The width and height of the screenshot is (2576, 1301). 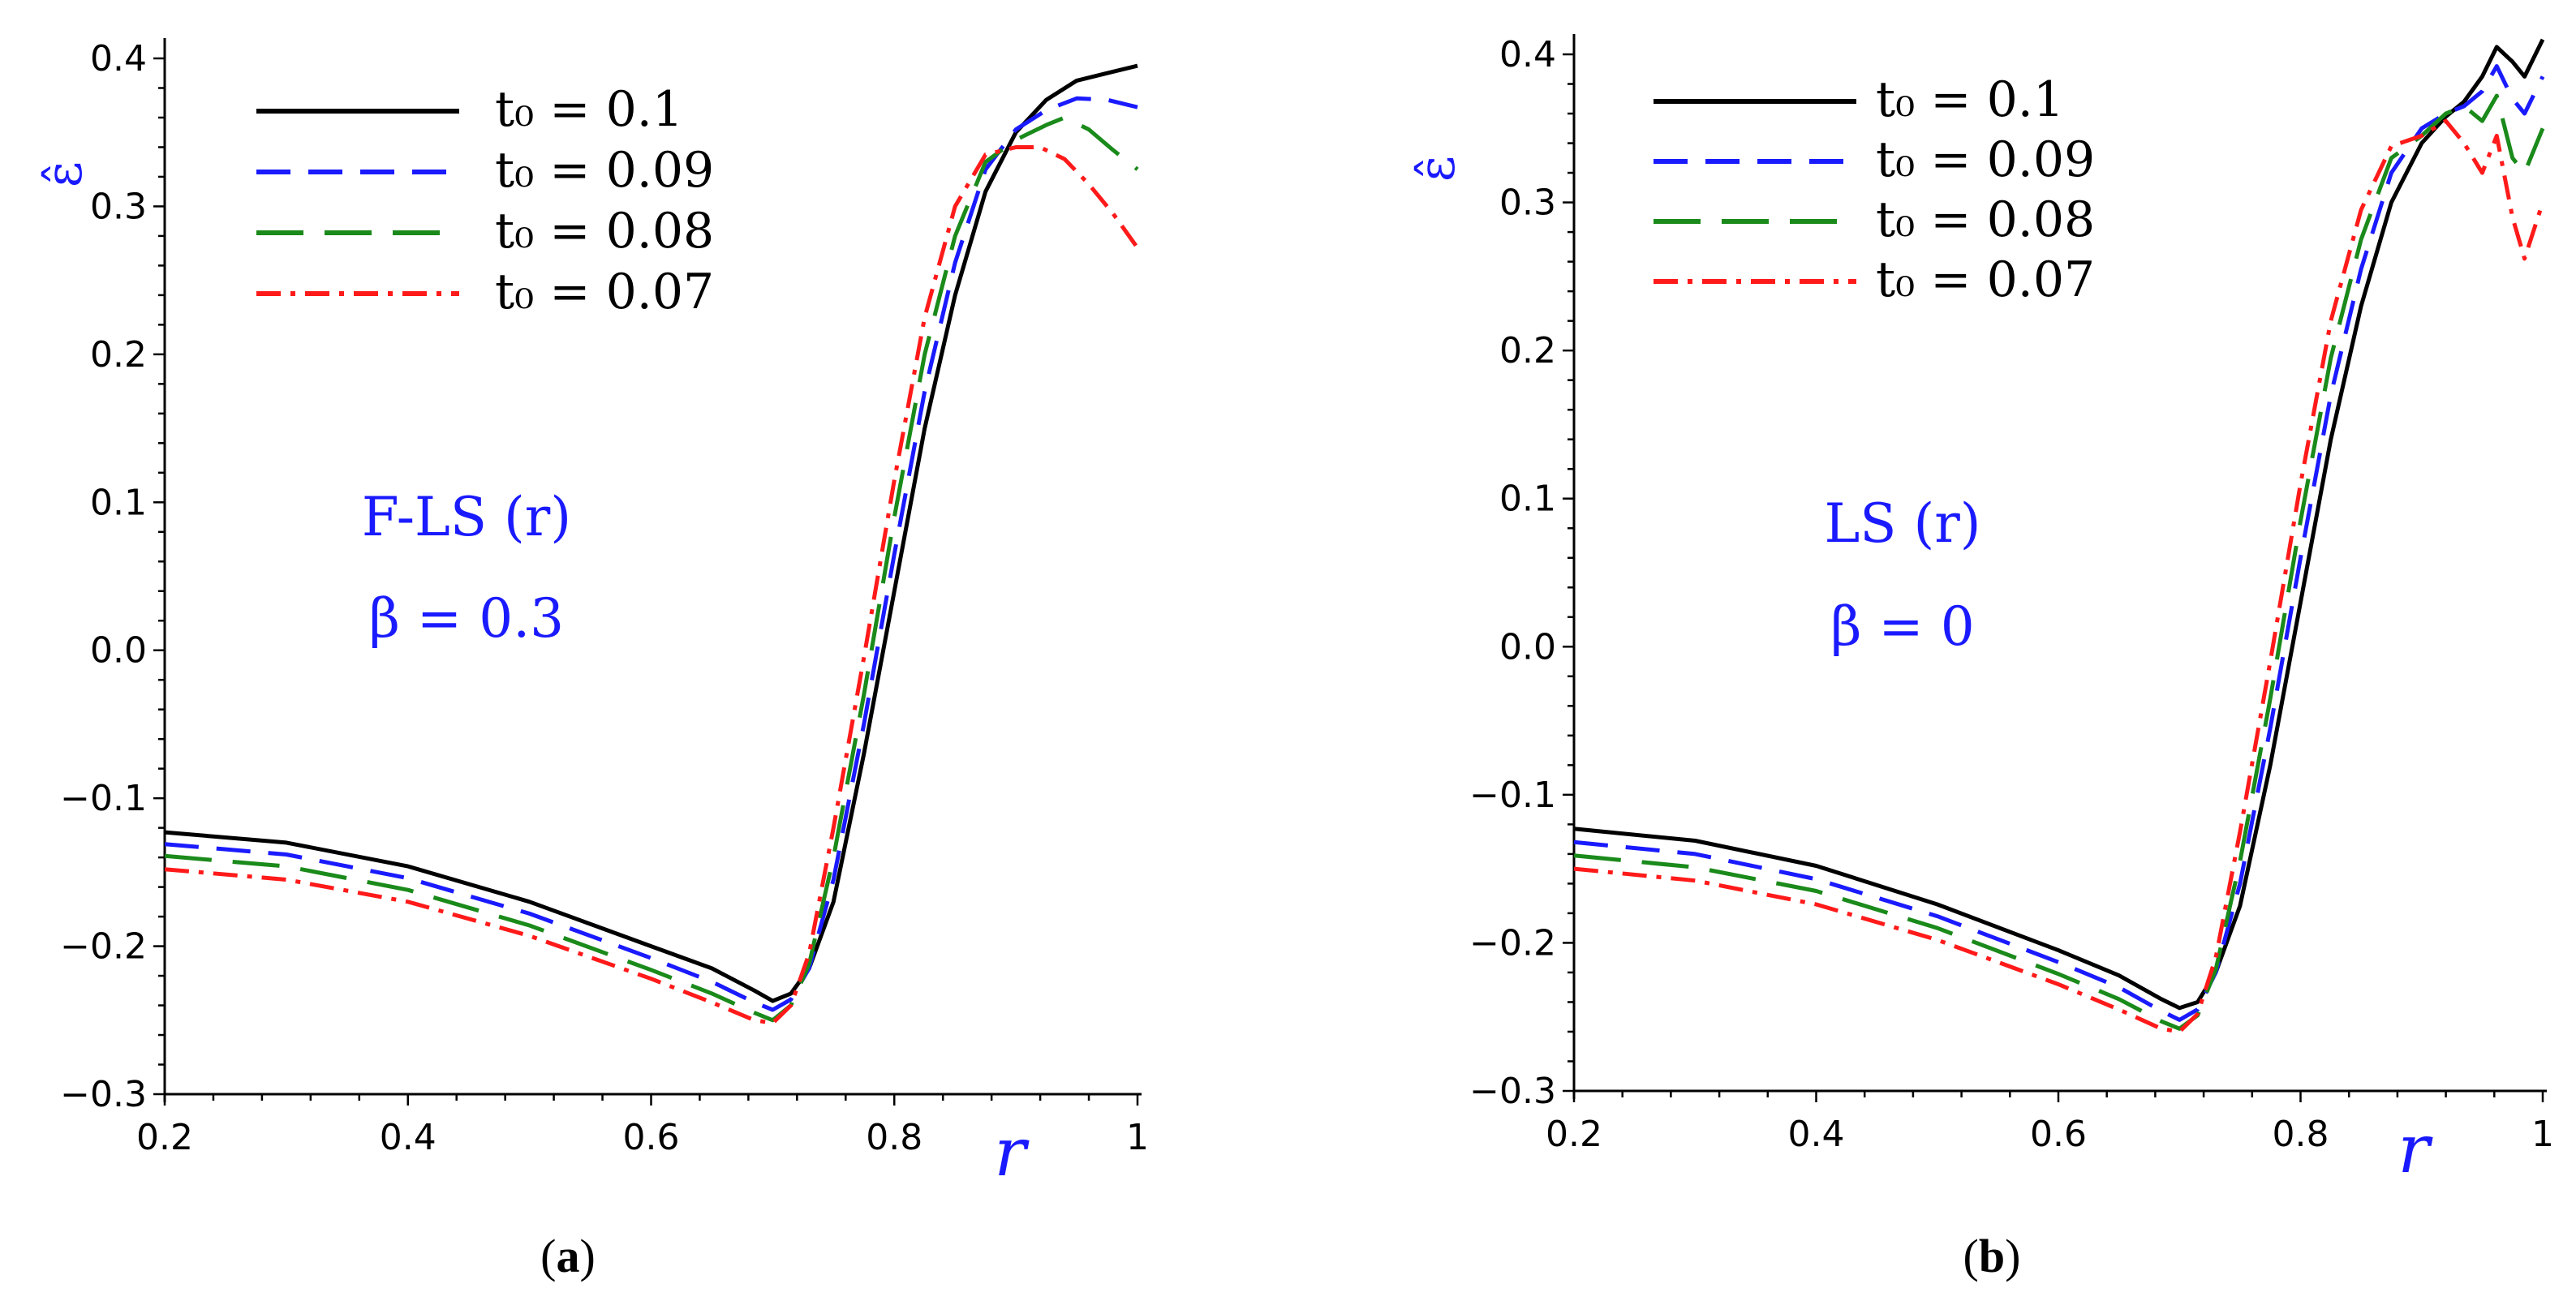 I want to click on panel-caption: (a), so click(x=568, y=1256).